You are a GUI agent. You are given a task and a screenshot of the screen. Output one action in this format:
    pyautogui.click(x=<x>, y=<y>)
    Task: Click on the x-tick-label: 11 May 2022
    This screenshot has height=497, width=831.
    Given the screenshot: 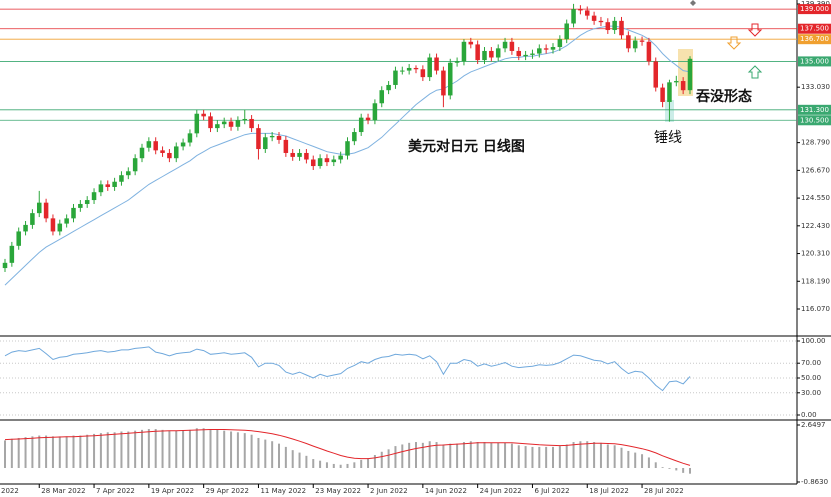 What is the action you would take?
    pyautogui.click(x=283, y=491)
    